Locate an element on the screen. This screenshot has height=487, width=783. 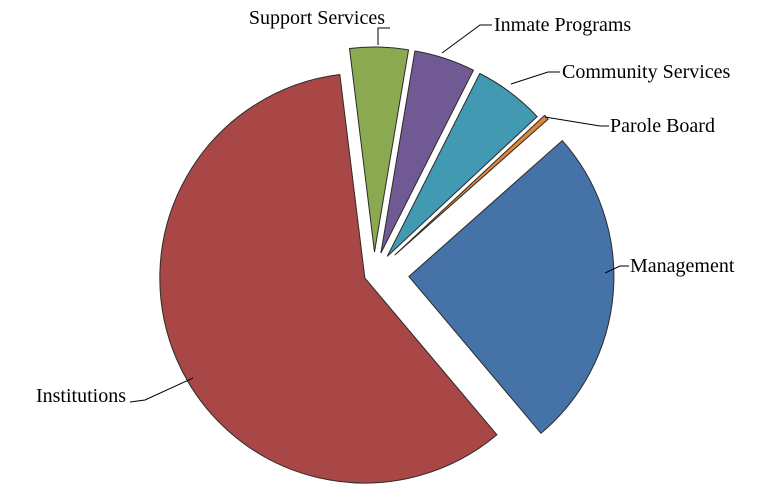
pie-slice-community-services is located at coordinates (462, 164).